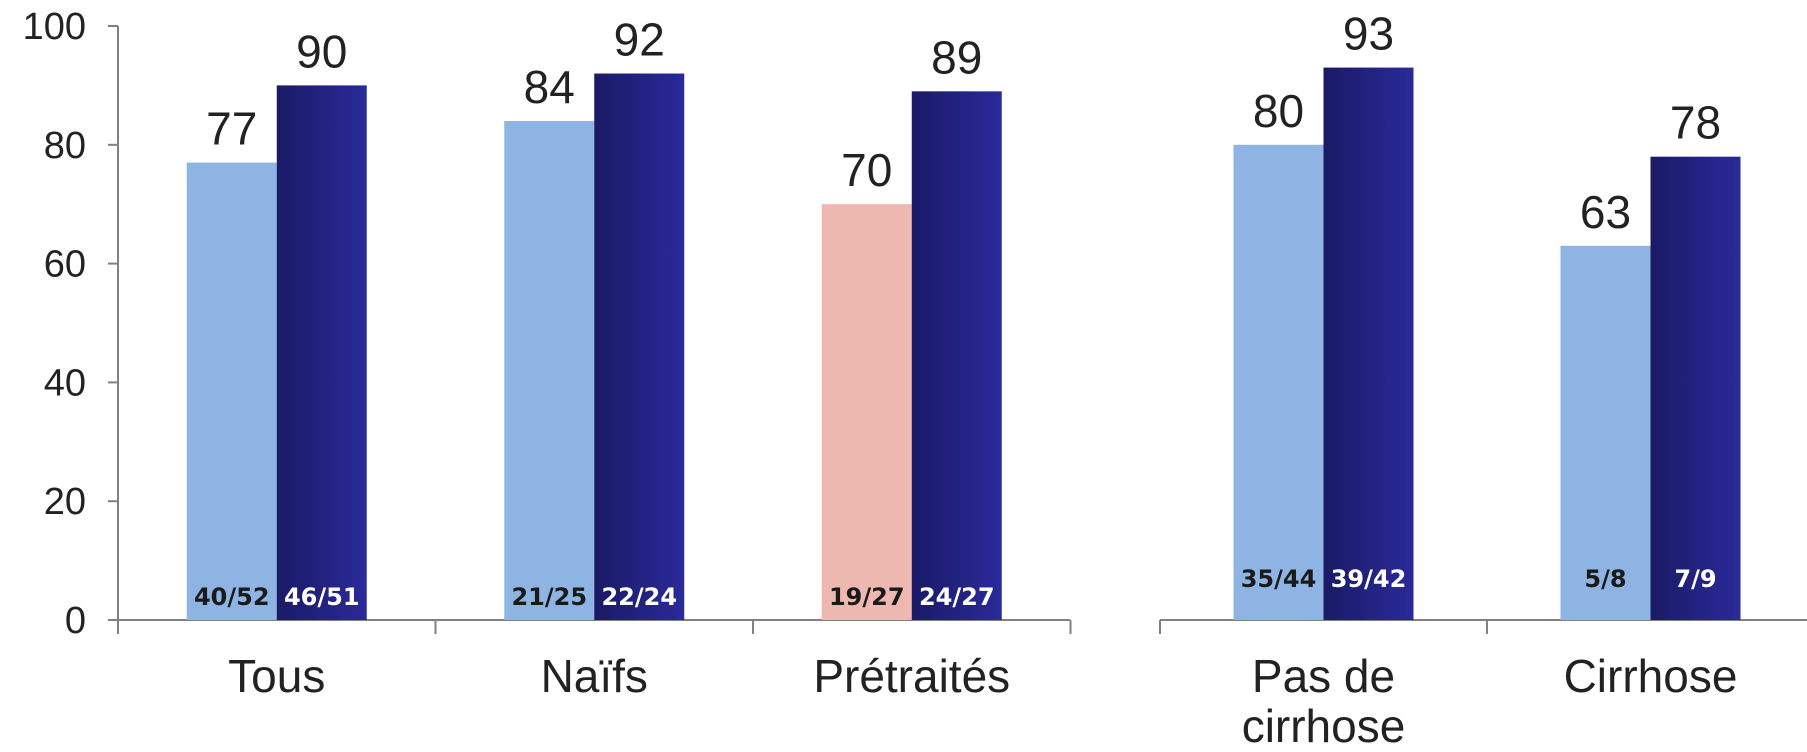 This screenshot has width=1807, height=752. What do you see at coordinates (1279, 579) in the screenshot?
I see `bar-fraction-label: 35/44` at bounding box center [1279, 579].